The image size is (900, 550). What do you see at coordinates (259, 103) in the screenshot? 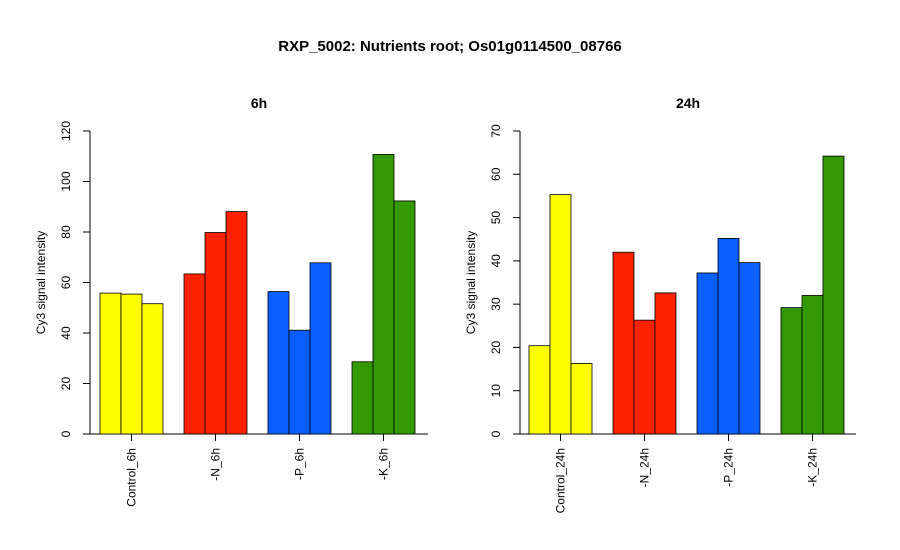
I see `panel-title: 6h` at bounding box center [259, 103].